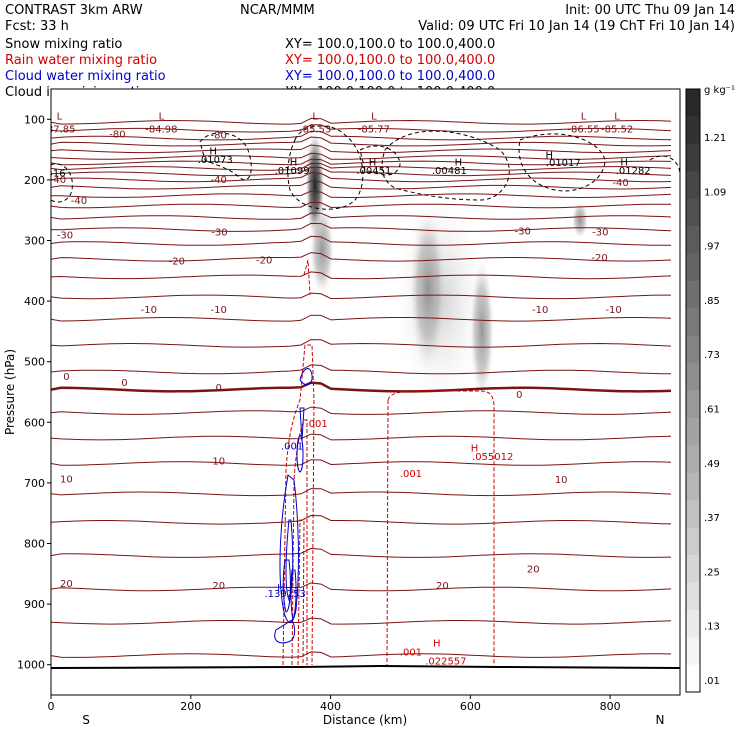 The height and width of the screenshot is (740, 740). What do you see at coordinates (81, 60) in the screenshot?
I see `field-name: Rain water mixing ratio` at bounding box center [81, 60].